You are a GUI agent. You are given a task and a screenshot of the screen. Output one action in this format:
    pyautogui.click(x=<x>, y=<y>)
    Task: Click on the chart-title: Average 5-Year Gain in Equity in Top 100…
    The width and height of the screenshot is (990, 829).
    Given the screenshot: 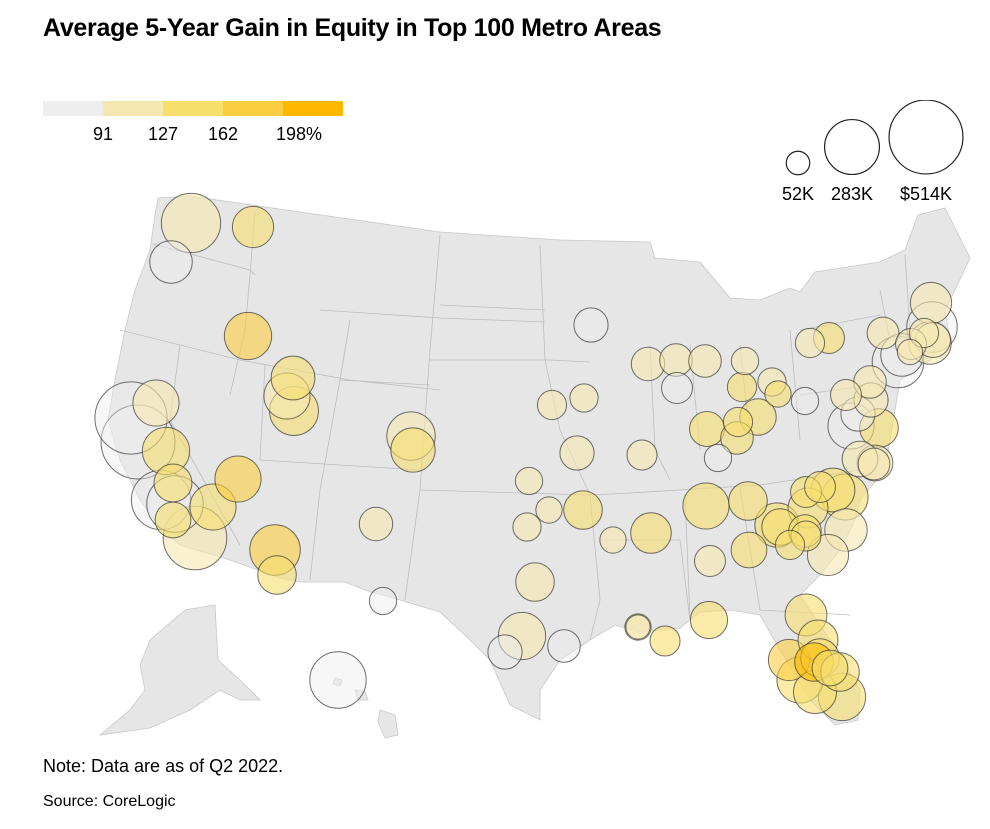 What is the action you would take?
    pyautogui.click(x=352, y=28)
    